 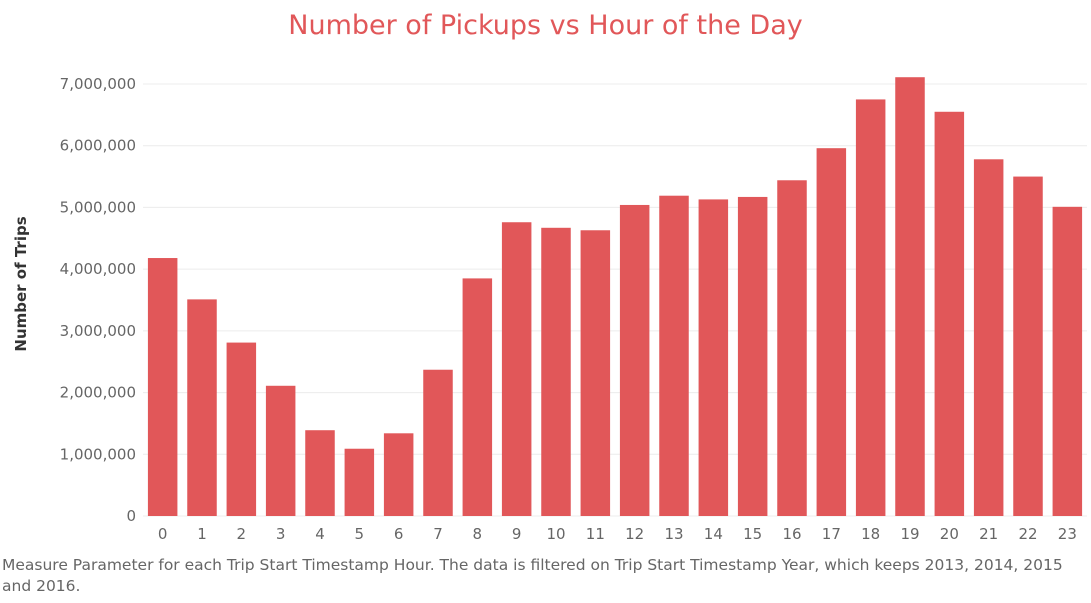 I want to click on chart-title: Number of Pickups vs Hour of the Day, so click(x=545, y=25).